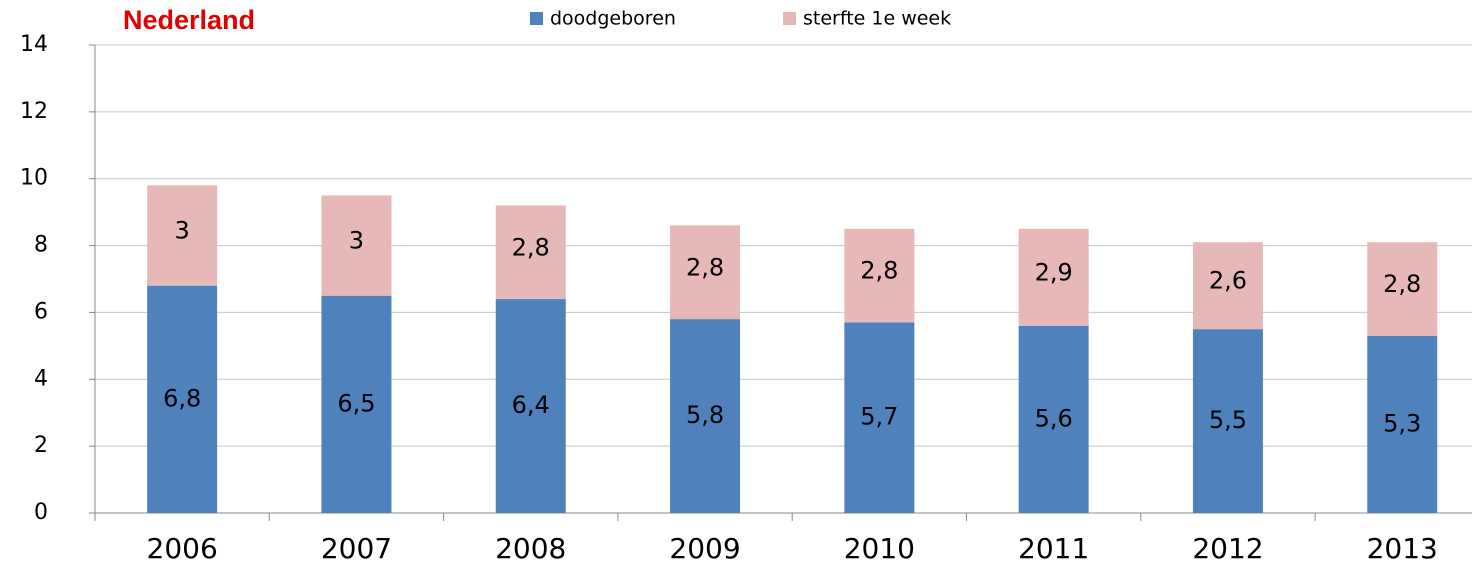  I want to click on legend-label: sterfte 1e week, so click(877, 19).